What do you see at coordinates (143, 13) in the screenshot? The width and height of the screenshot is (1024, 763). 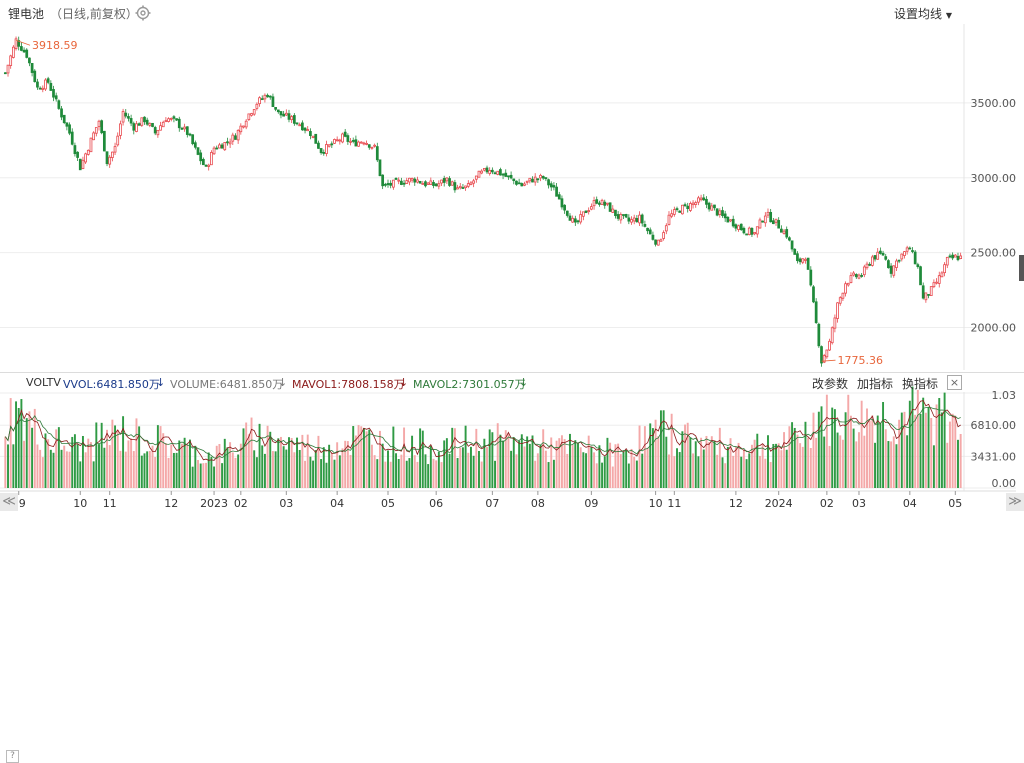 I see `gear-icon` at bounding box center [143, 13].